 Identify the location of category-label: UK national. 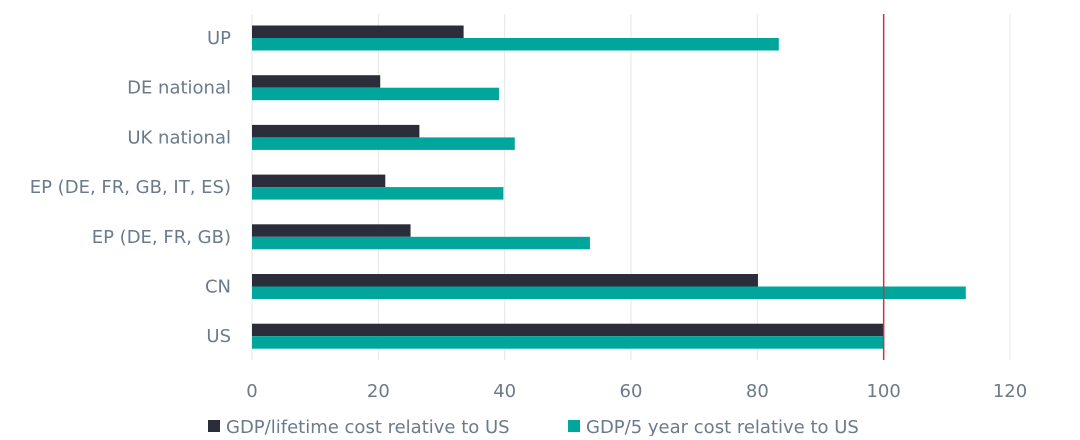
(179, 137).